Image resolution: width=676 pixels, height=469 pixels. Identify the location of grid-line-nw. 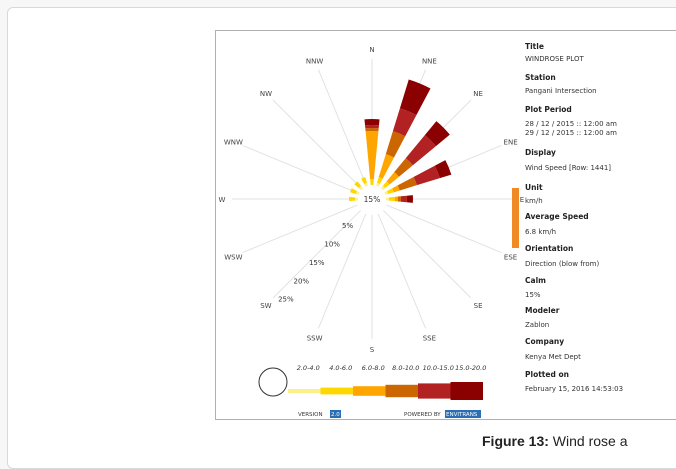
(317, 144).